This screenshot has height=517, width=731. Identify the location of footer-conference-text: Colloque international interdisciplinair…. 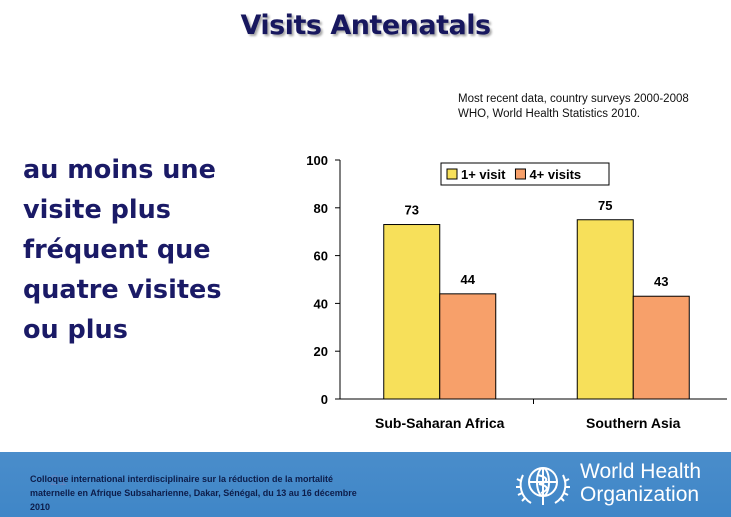
(193, 493).